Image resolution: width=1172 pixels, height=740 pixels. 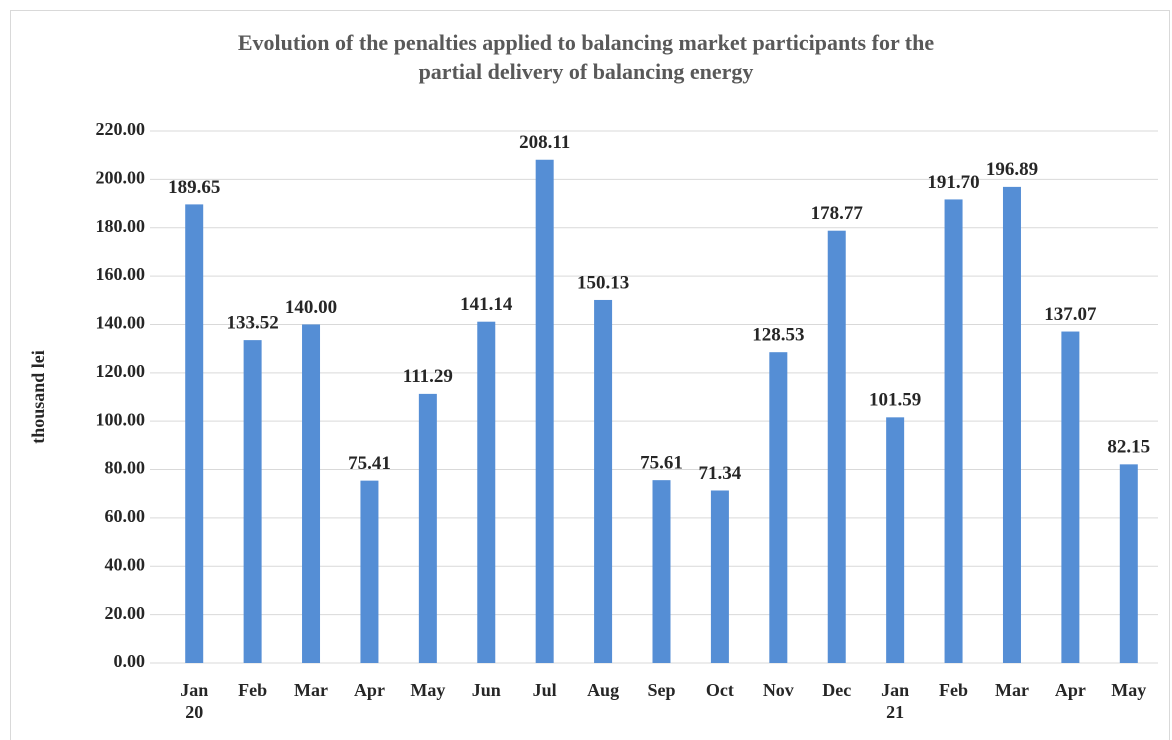 I want to click on y-tick-label: 220.00, so click(x=121, y=129).